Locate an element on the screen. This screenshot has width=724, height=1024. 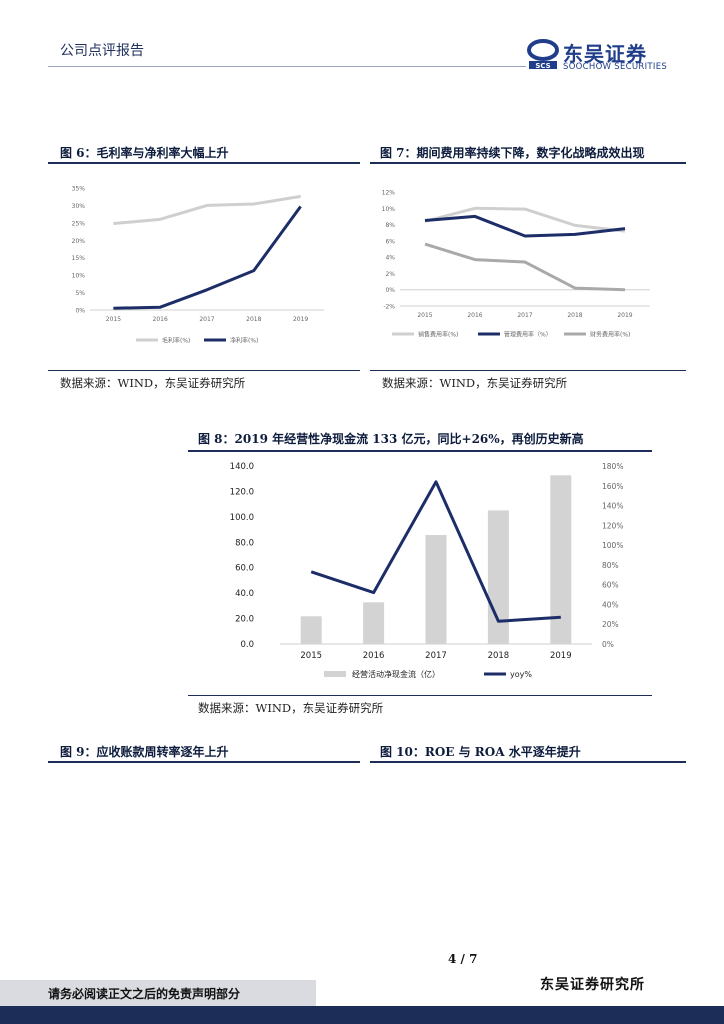
right-y-tick-label: 0% is located at coordinates (608, 644).